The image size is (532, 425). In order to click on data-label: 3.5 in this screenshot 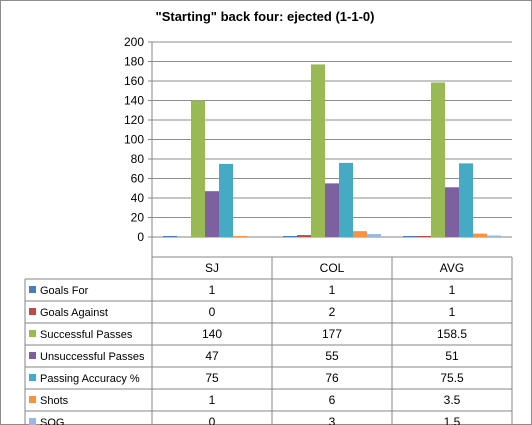, I will do `click(452, 400)`.